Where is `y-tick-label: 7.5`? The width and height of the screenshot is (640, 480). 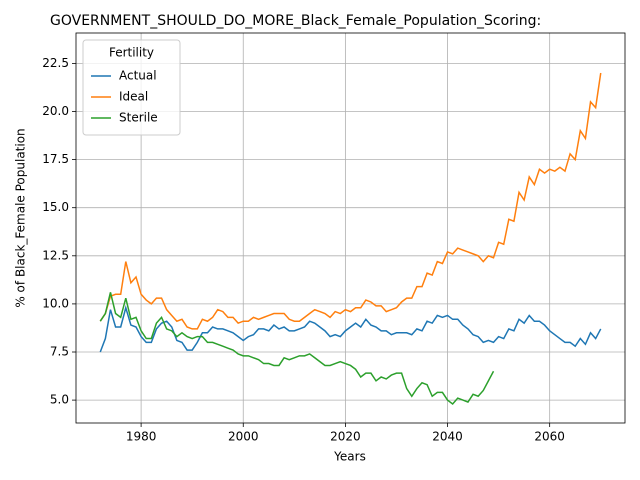
y-tick-label: 7.5 is located at coordinates (59, 352).